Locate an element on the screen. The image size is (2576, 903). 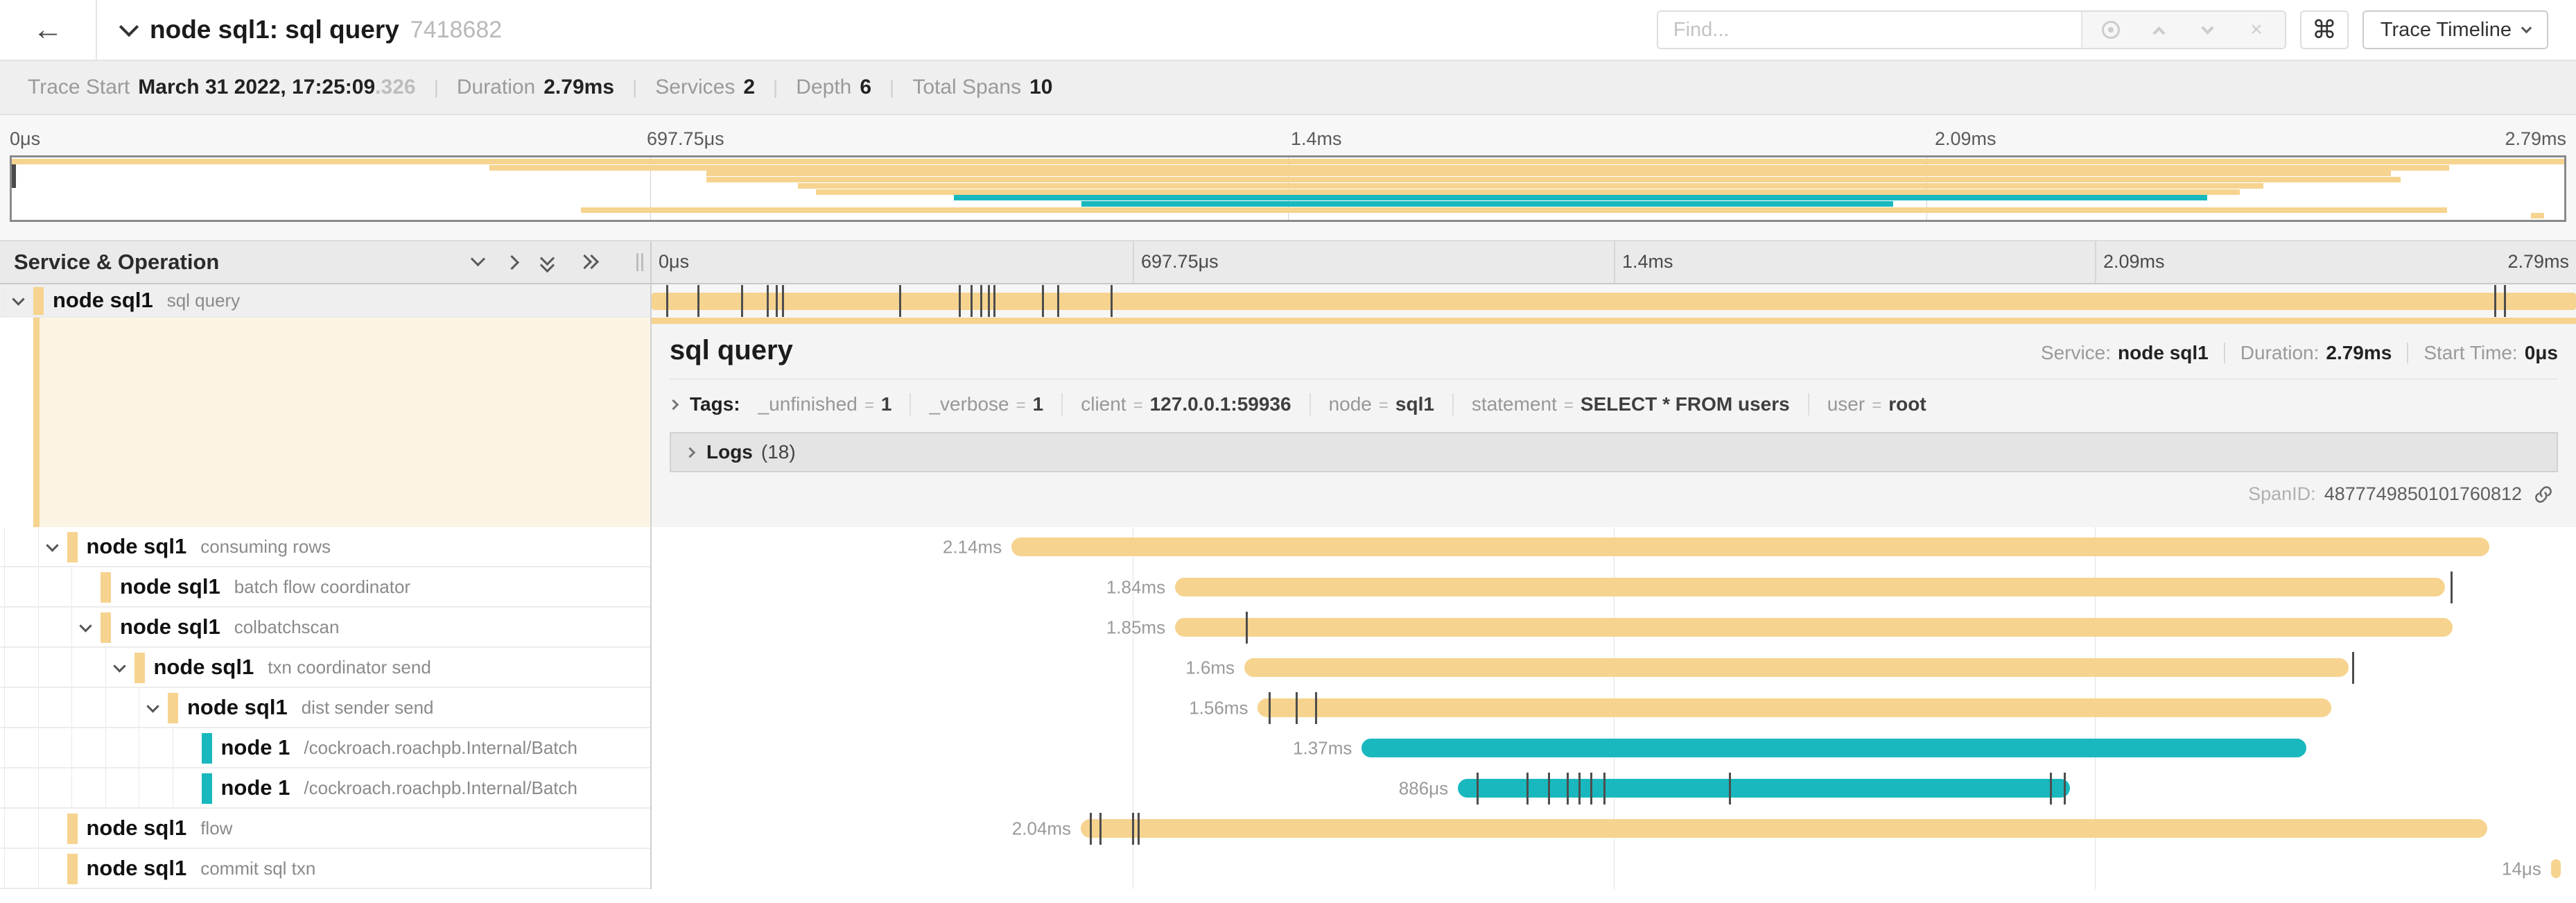
ruler-tick-label: 697.75μs is located at coordinates (685, 138).